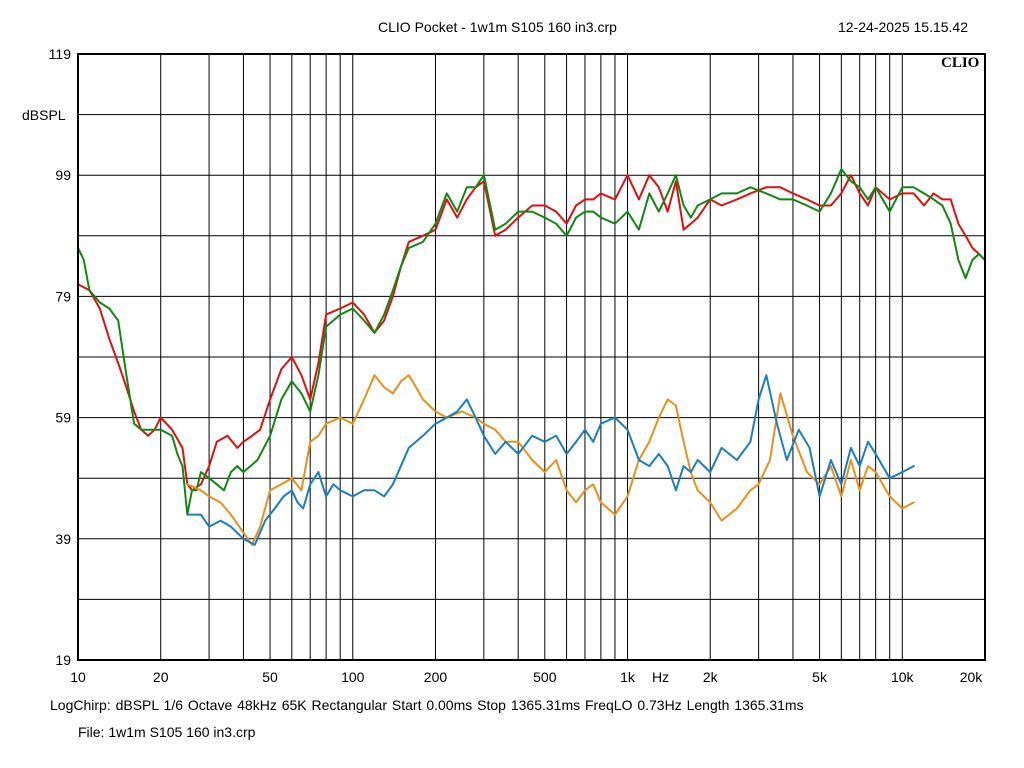  Describe the element at coordinates (820, 677) in the screenshot. I see `x-tick-label: 5k` at that location.